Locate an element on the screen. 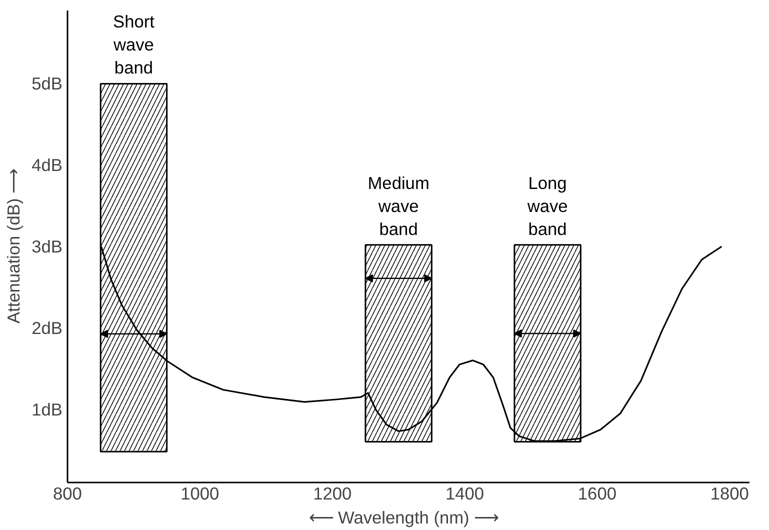 Image resolution: width=769 pixels, height=530 pixels. x-tick-label: 1200 is located at coordinates (332, 494).